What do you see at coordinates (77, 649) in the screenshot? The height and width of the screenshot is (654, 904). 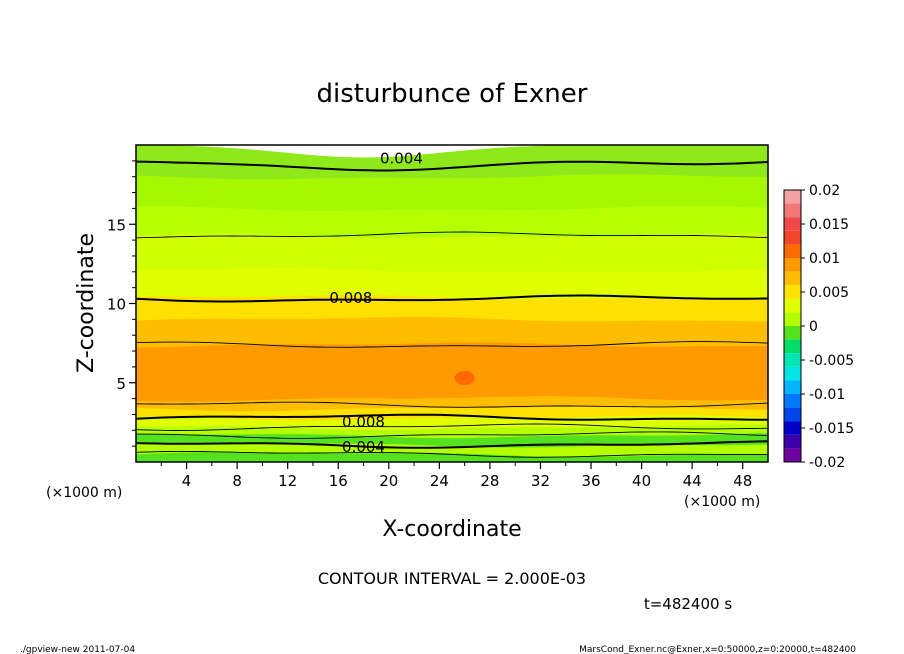 I see `footer-left: ./gpview-new 2011-07-04` at bounding box center [77, 649].